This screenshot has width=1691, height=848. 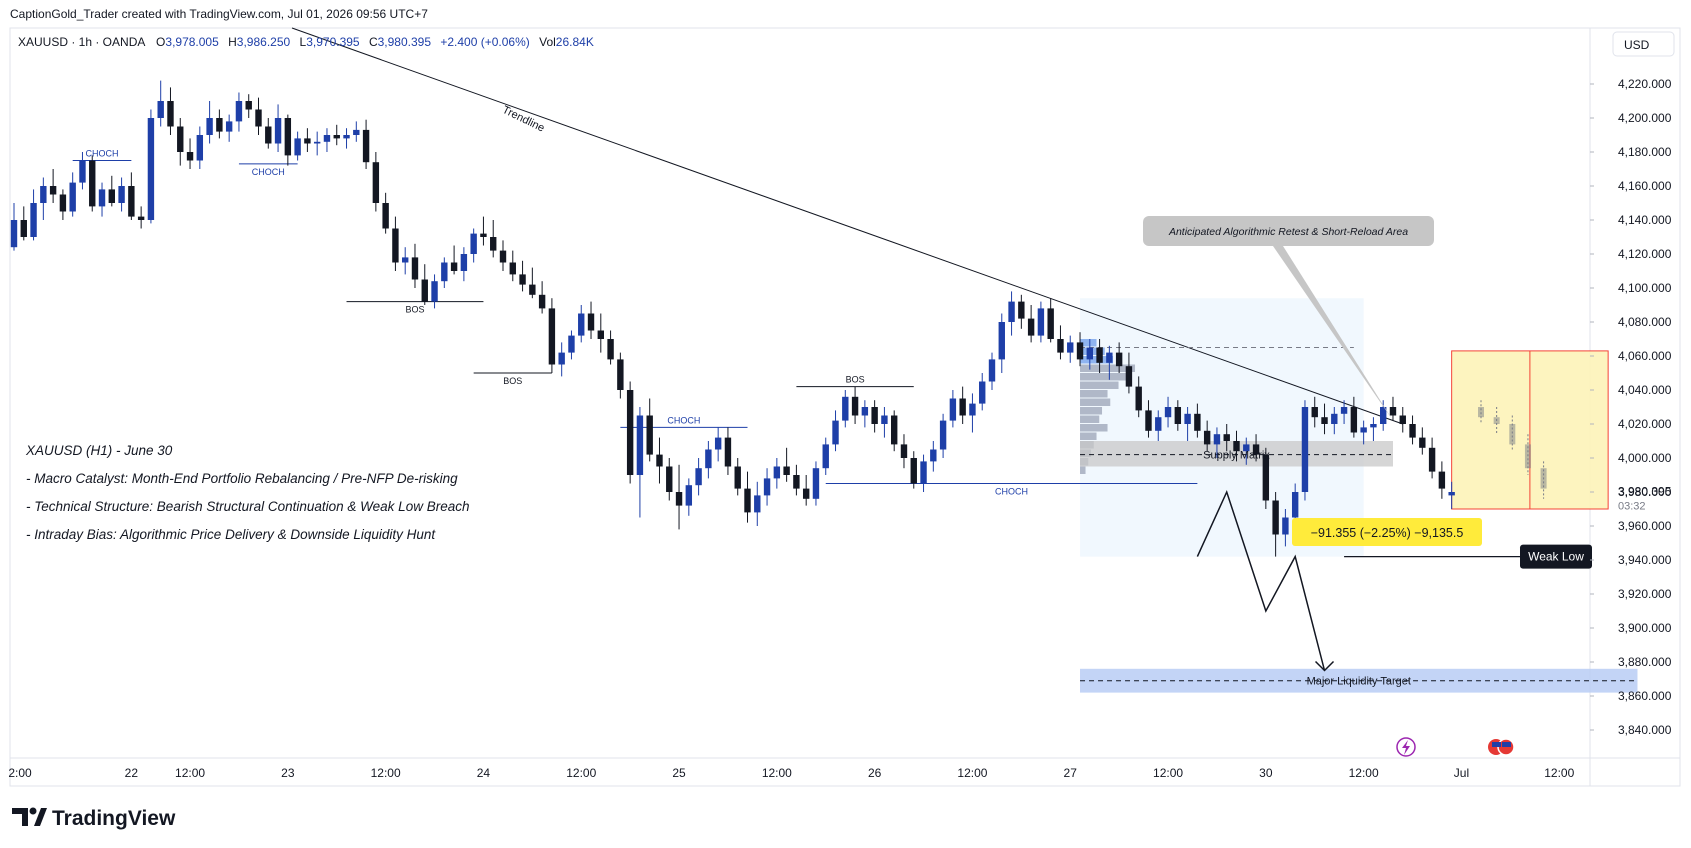 I want to click on y-axis-label: 3,920.000, so click(x=1645, y=594).